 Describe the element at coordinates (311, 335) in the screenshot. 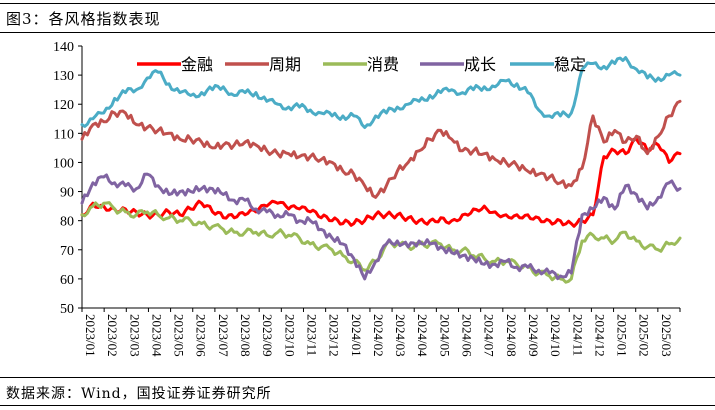

I see `x-tick-label: 2023/11` at that location.